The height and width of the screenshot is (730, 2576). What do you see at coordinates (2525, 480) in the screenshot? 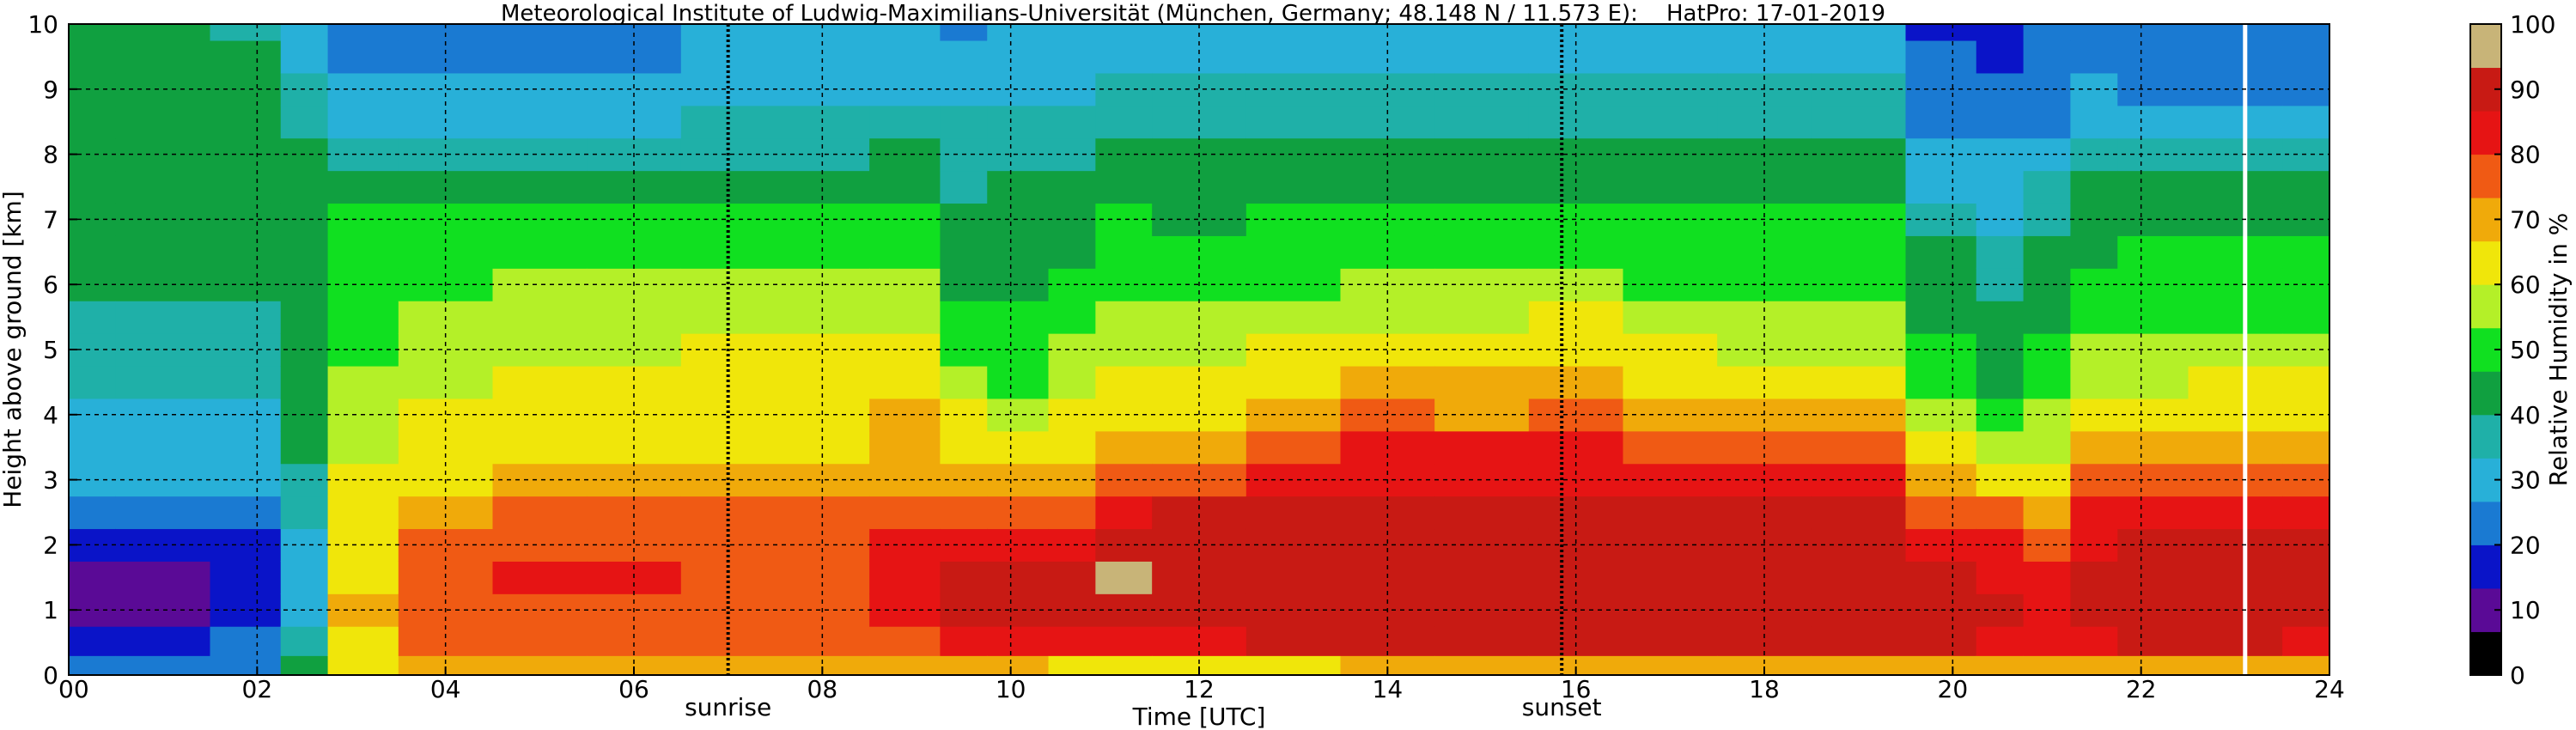
I see `colorbar-tick-label: 30` at bounding box center [2525, 480].